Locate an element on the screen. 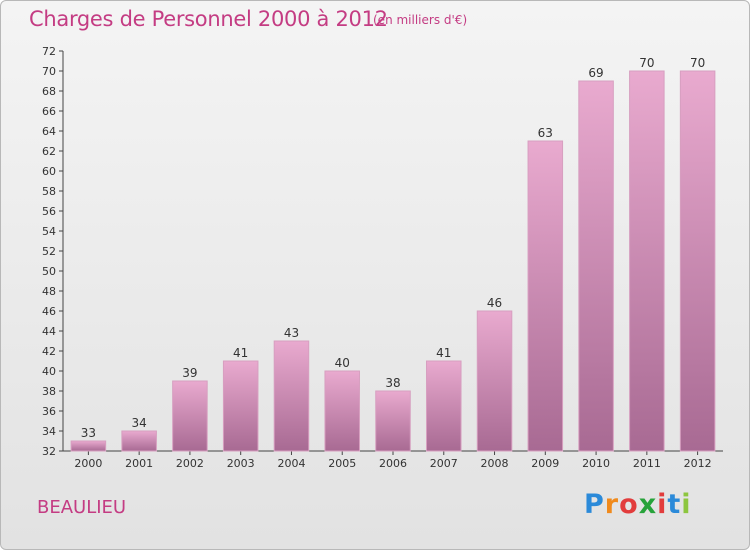 The image size is (750, 550). data-label-2007: 41 is located at coordinates (443, 353).